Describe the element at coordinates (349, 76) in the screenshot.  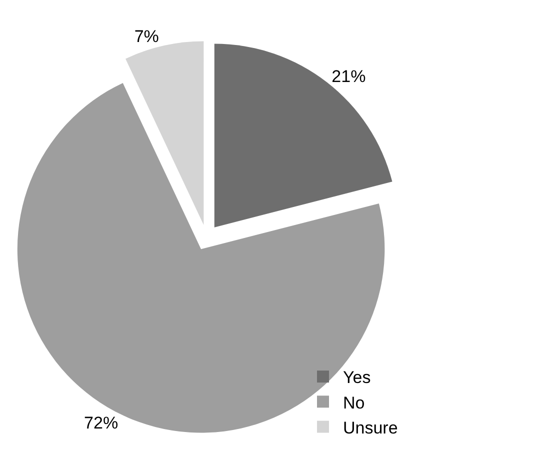
I see `data-label: 21%` at that location.